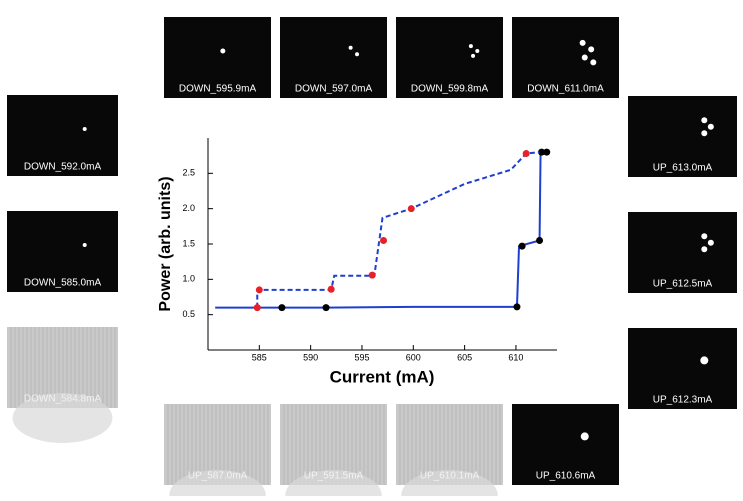  I want to click on y-tick-label: 2.5, so click(188, 173).